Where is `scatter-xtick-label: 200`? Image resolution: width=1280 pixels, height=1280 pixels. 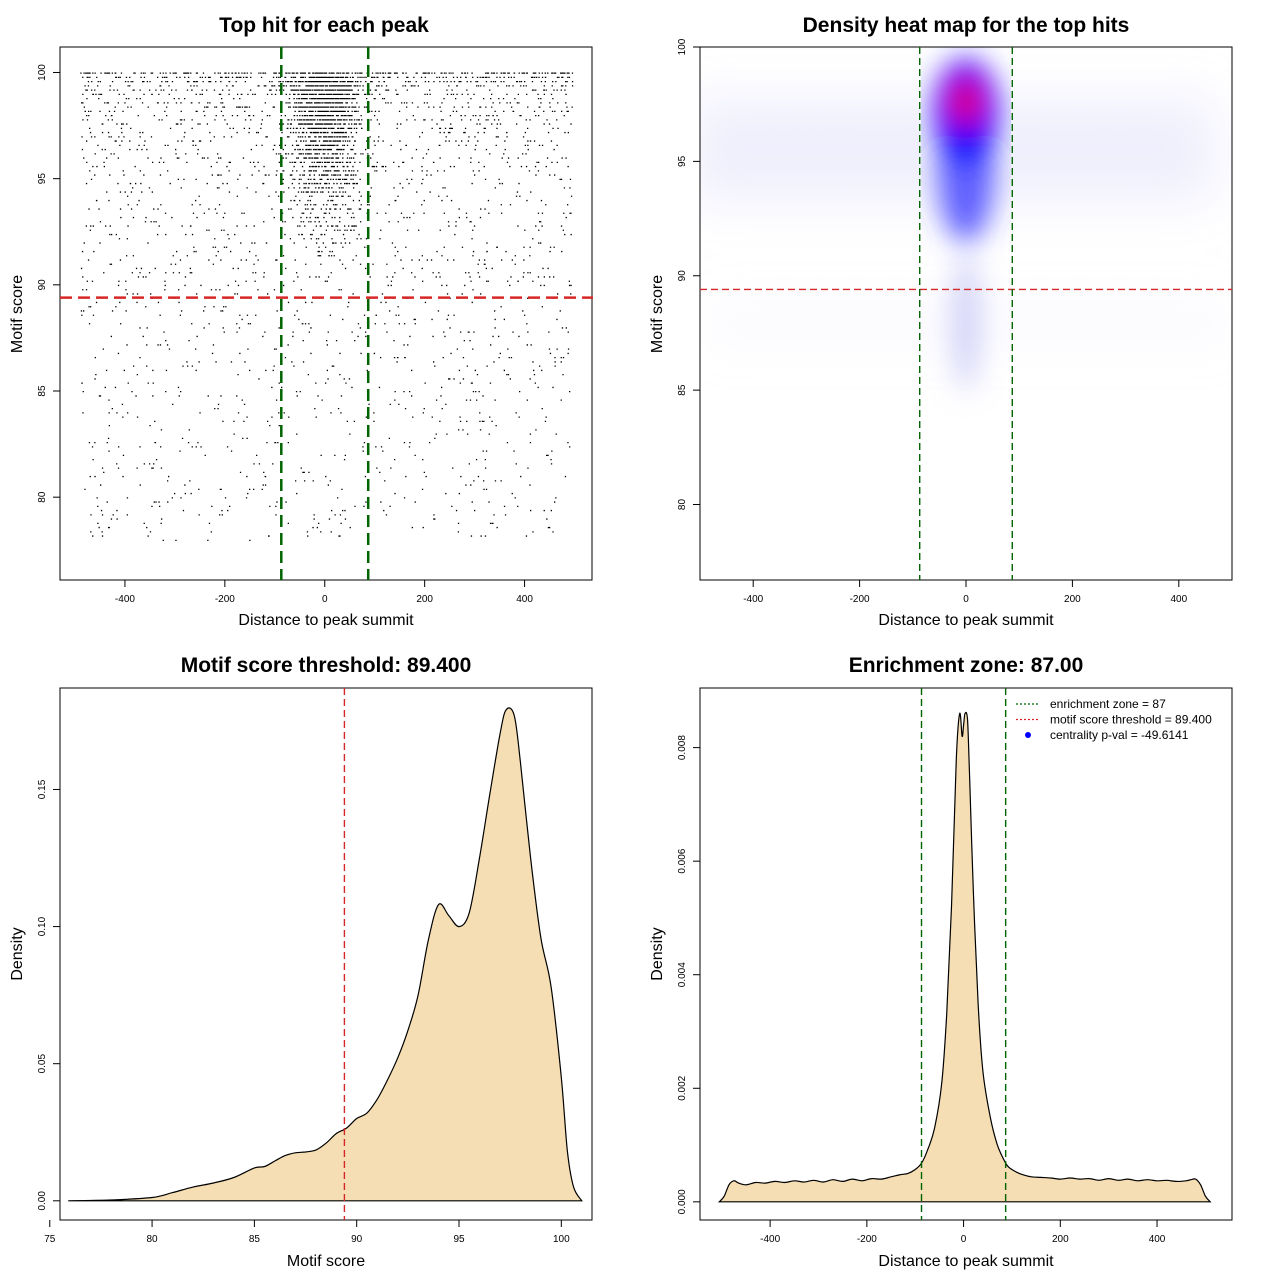
scatter-xtick-label: 200 is located at coordinates (424, 599).